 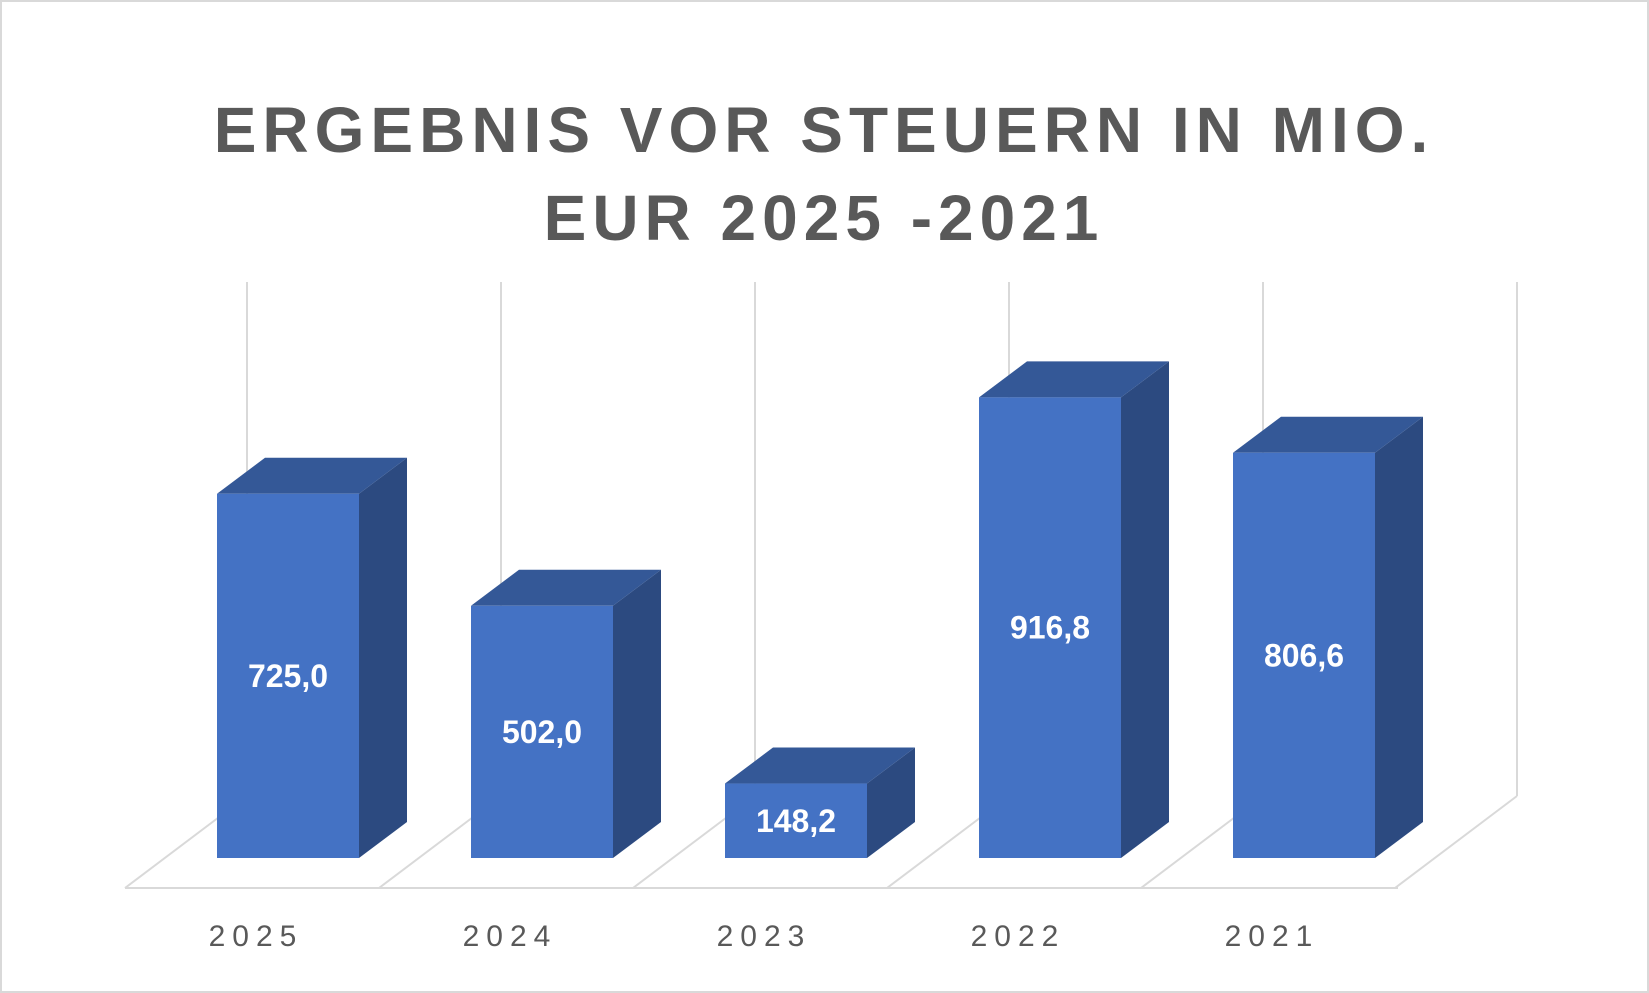 What do you see at coordinates (1018, 936) in the screenshot?
I see `x-tick-label-2022: 2022` at bounding box center [1018, 936].